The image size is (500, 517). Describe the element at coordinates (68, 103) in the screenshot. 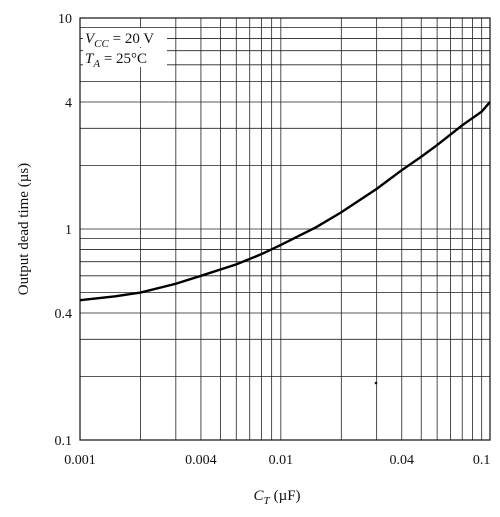

I see `y-tick-label: 4` at that location.